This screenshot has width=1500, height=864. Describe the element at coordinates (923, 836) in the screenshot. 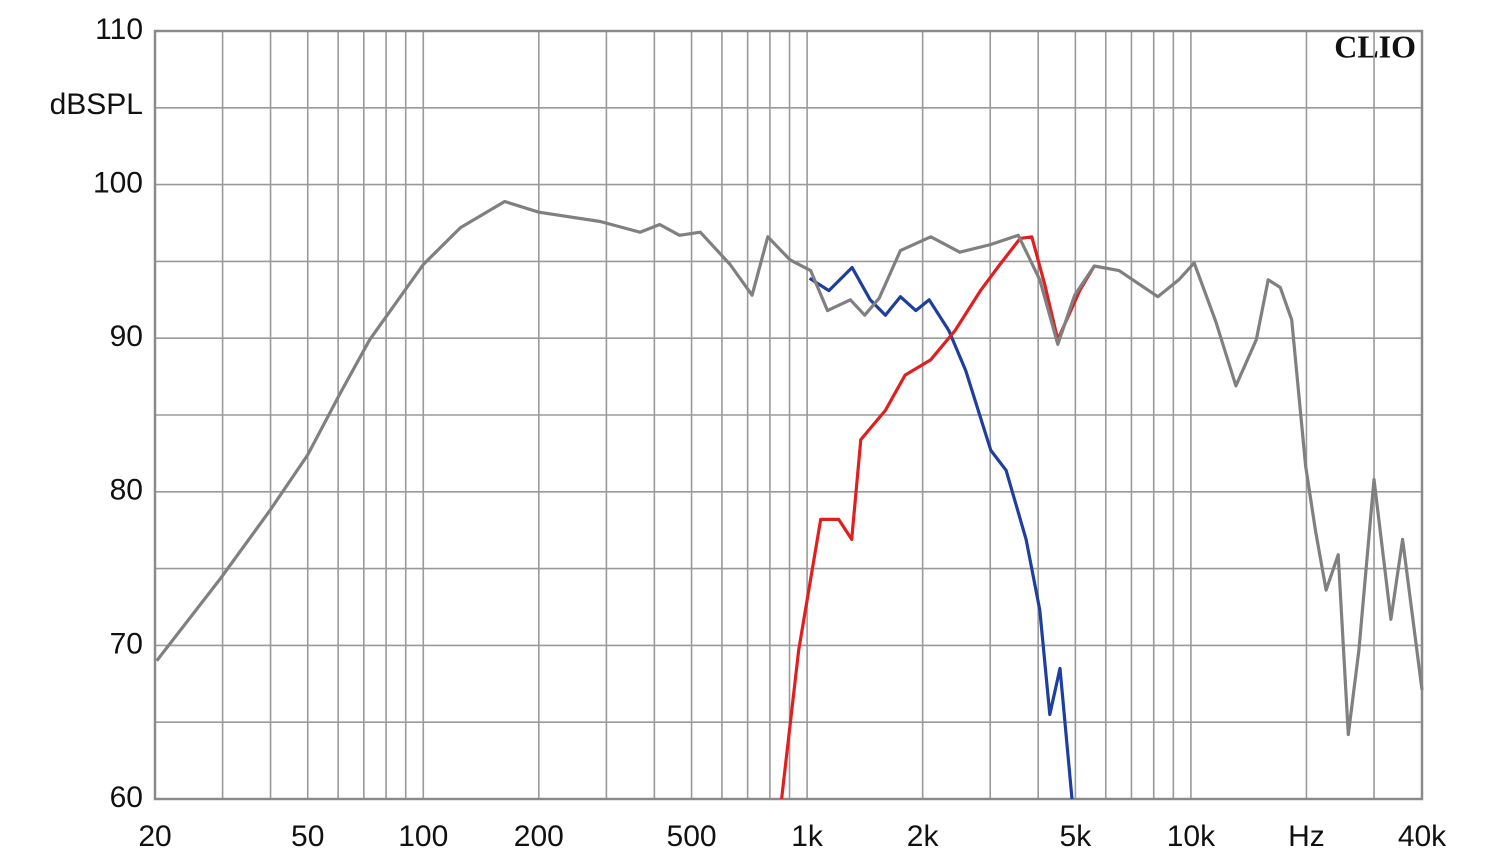

I see `x-tick-label: 2k` at that location.